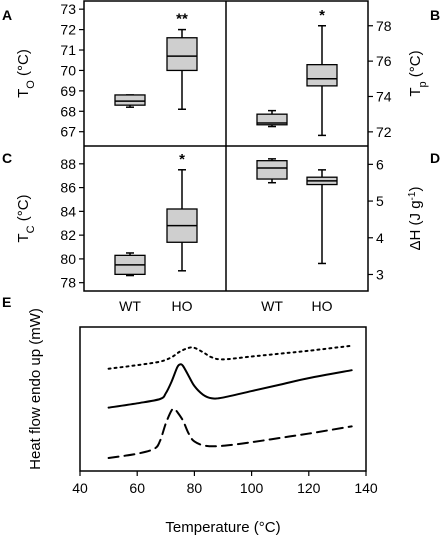 The height and width of the screenshot is (542, 444). I want to click on panel-b-ylabel-sub: p, so click(423, 84).